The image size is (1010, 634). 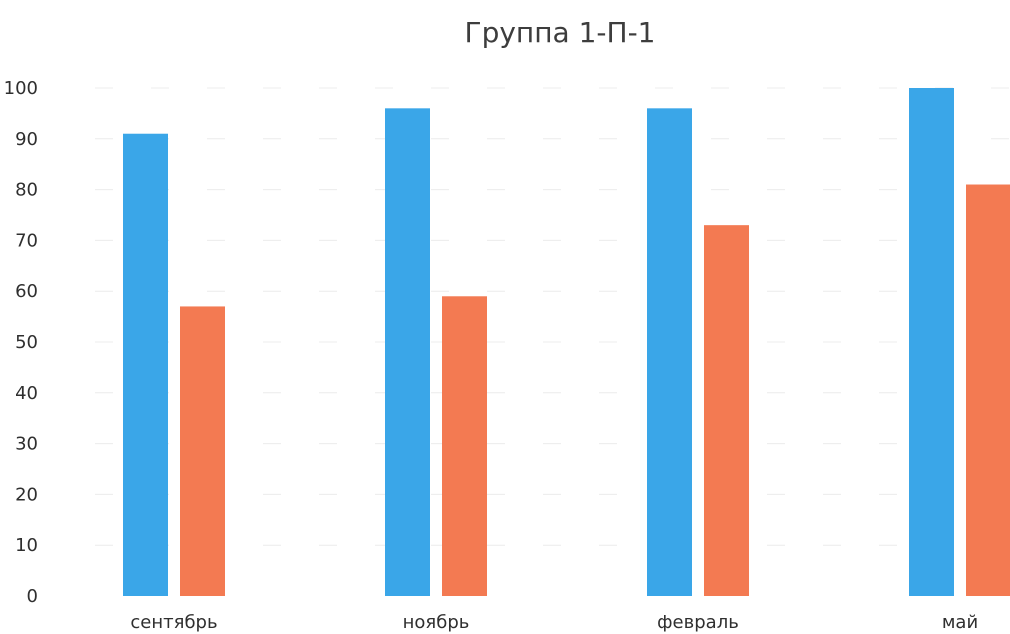 I want to click on bar-сентябрь-series-2, so click(x=202, y=451).